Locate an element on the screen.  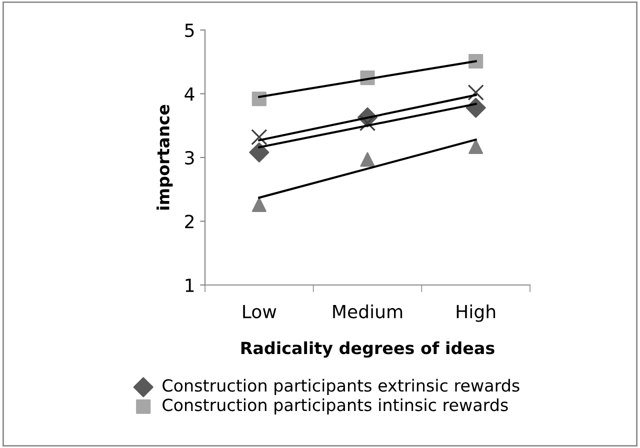
legend-label: Construction participants intinsic rewards is located at coordinates (335, 406).